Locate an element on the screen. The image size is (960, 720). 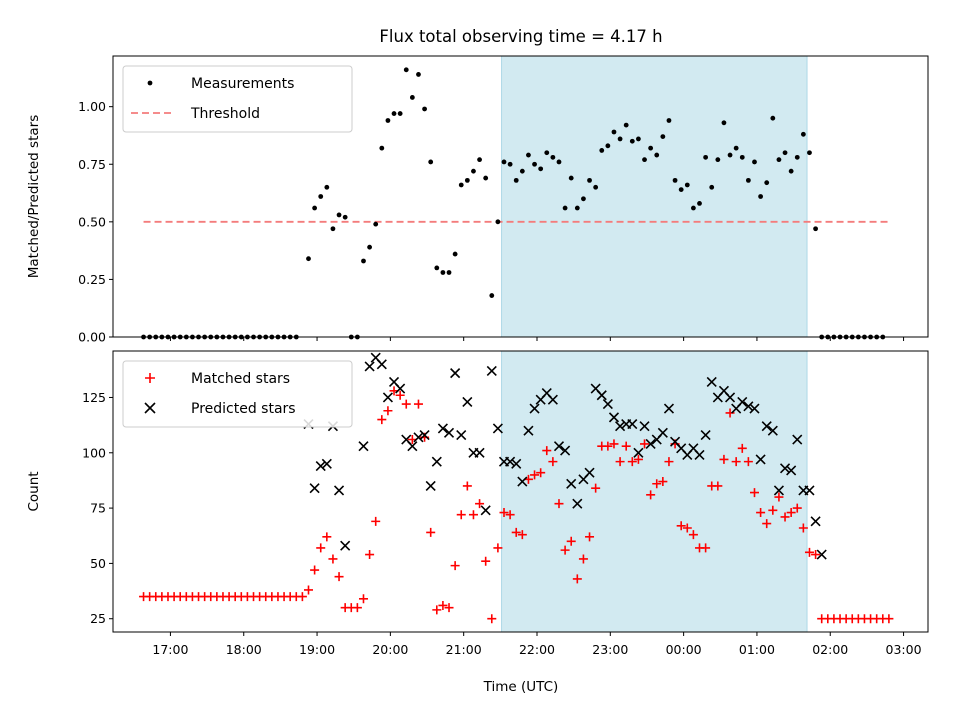
x-tick-label: 01:00 is located at coordinates (757, 649).